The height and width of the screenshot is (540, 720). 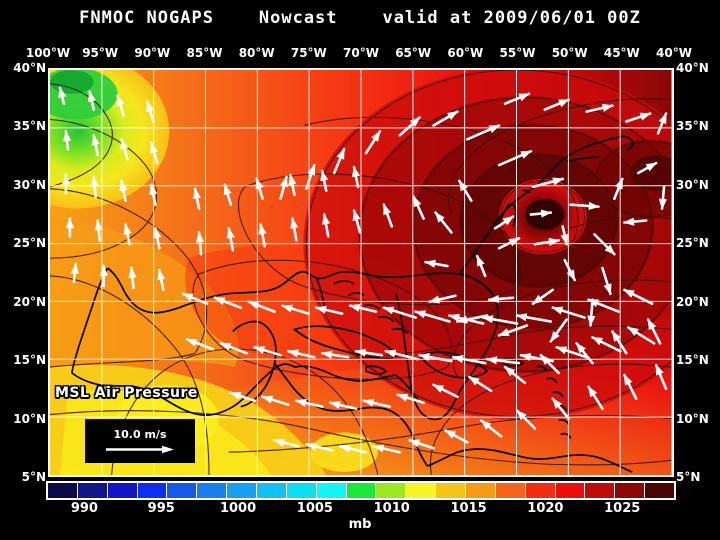 I want to click on lat-tick-left-5: 15°N, so click(x=29, y=360).